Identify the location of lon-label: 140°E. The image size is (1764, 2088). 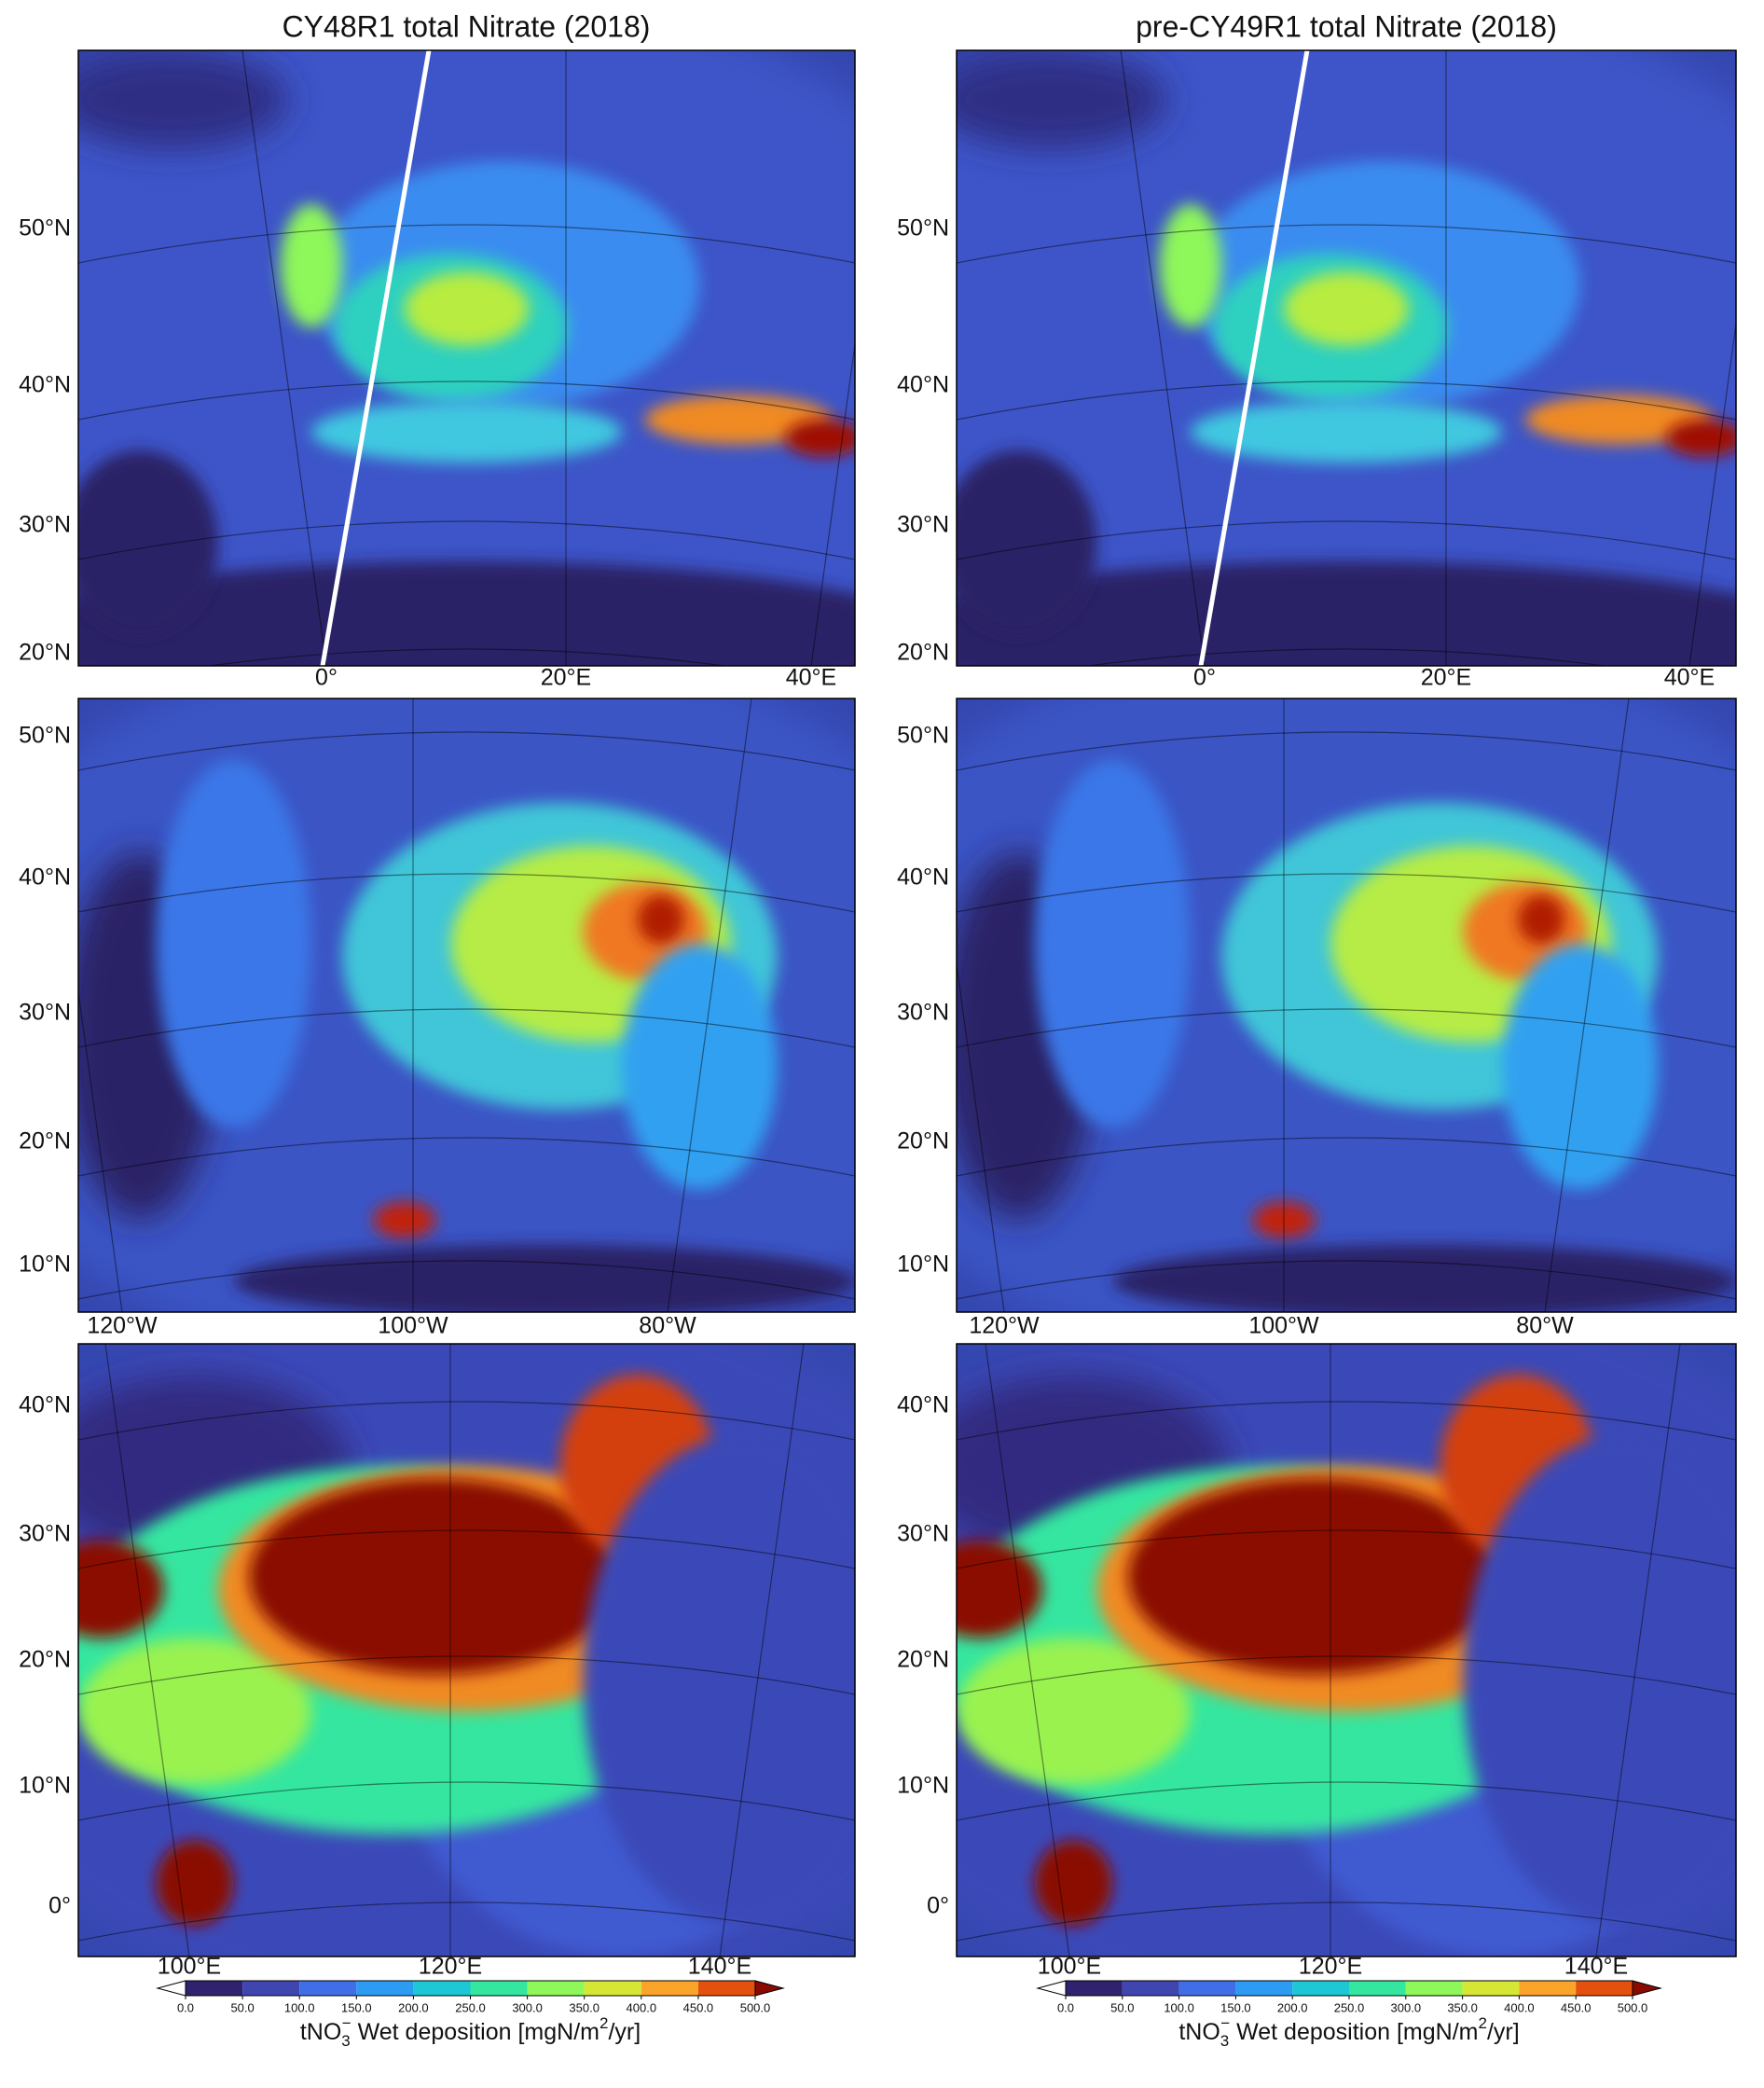
(1596, 1967).